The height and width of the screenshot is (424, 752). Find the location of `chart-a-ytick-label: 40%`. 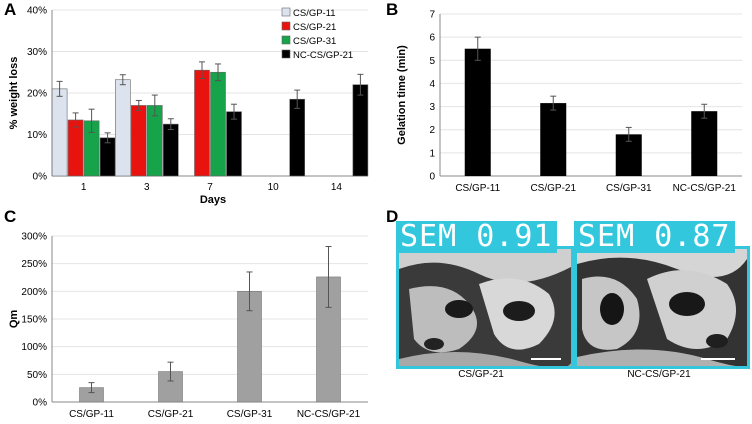

chart-a-ytick-label: 40% is located at coordinates (37, 11).